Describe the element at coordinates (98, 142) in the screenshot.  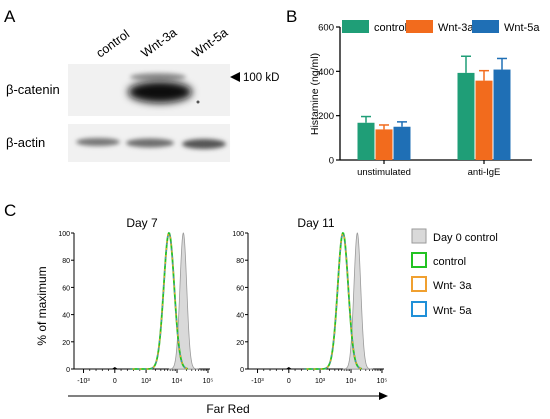
I see `band-beta-actin-control` at that location.